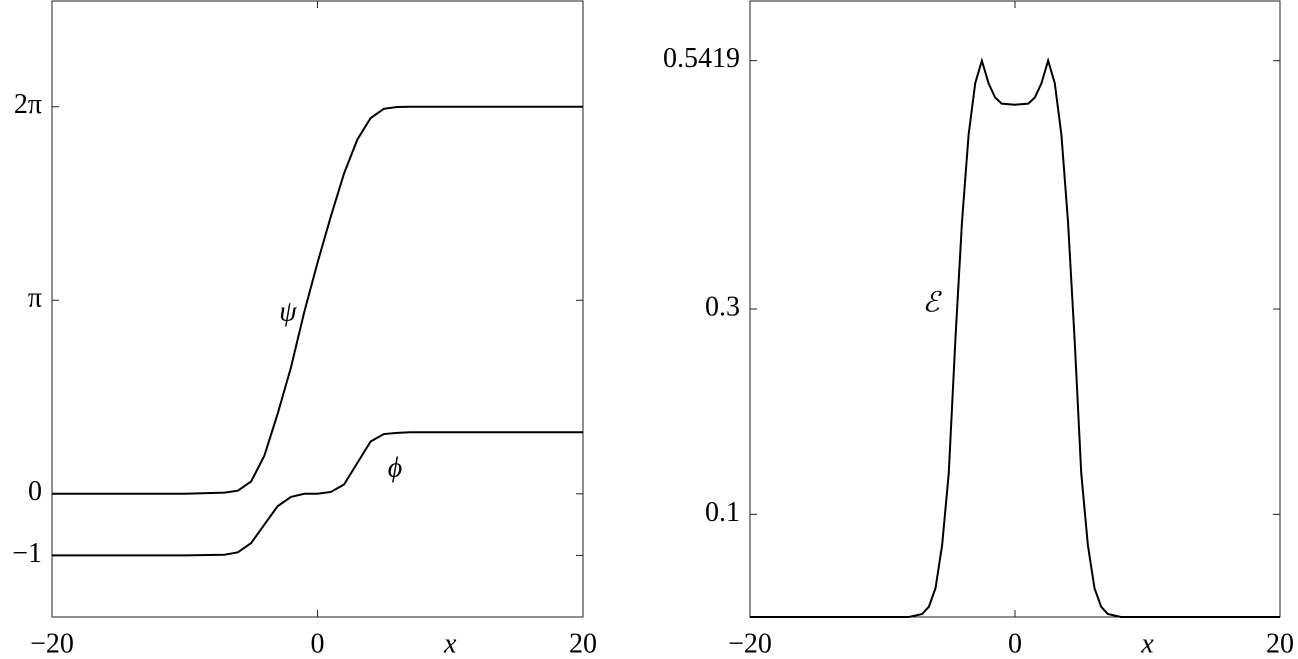 This screenshot has height=659, width=1298. Describe the element at coordinates (28, 104) in the screenshot. I see `y-tick-label: 2π` at that location.